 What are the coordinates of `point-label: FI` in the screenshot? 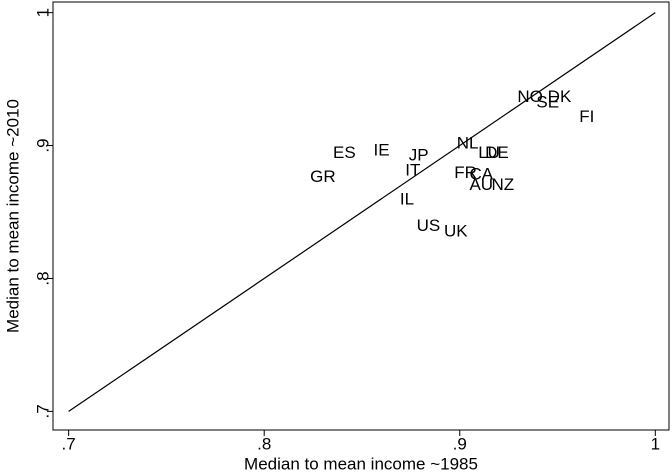 It's located at (586, 116).